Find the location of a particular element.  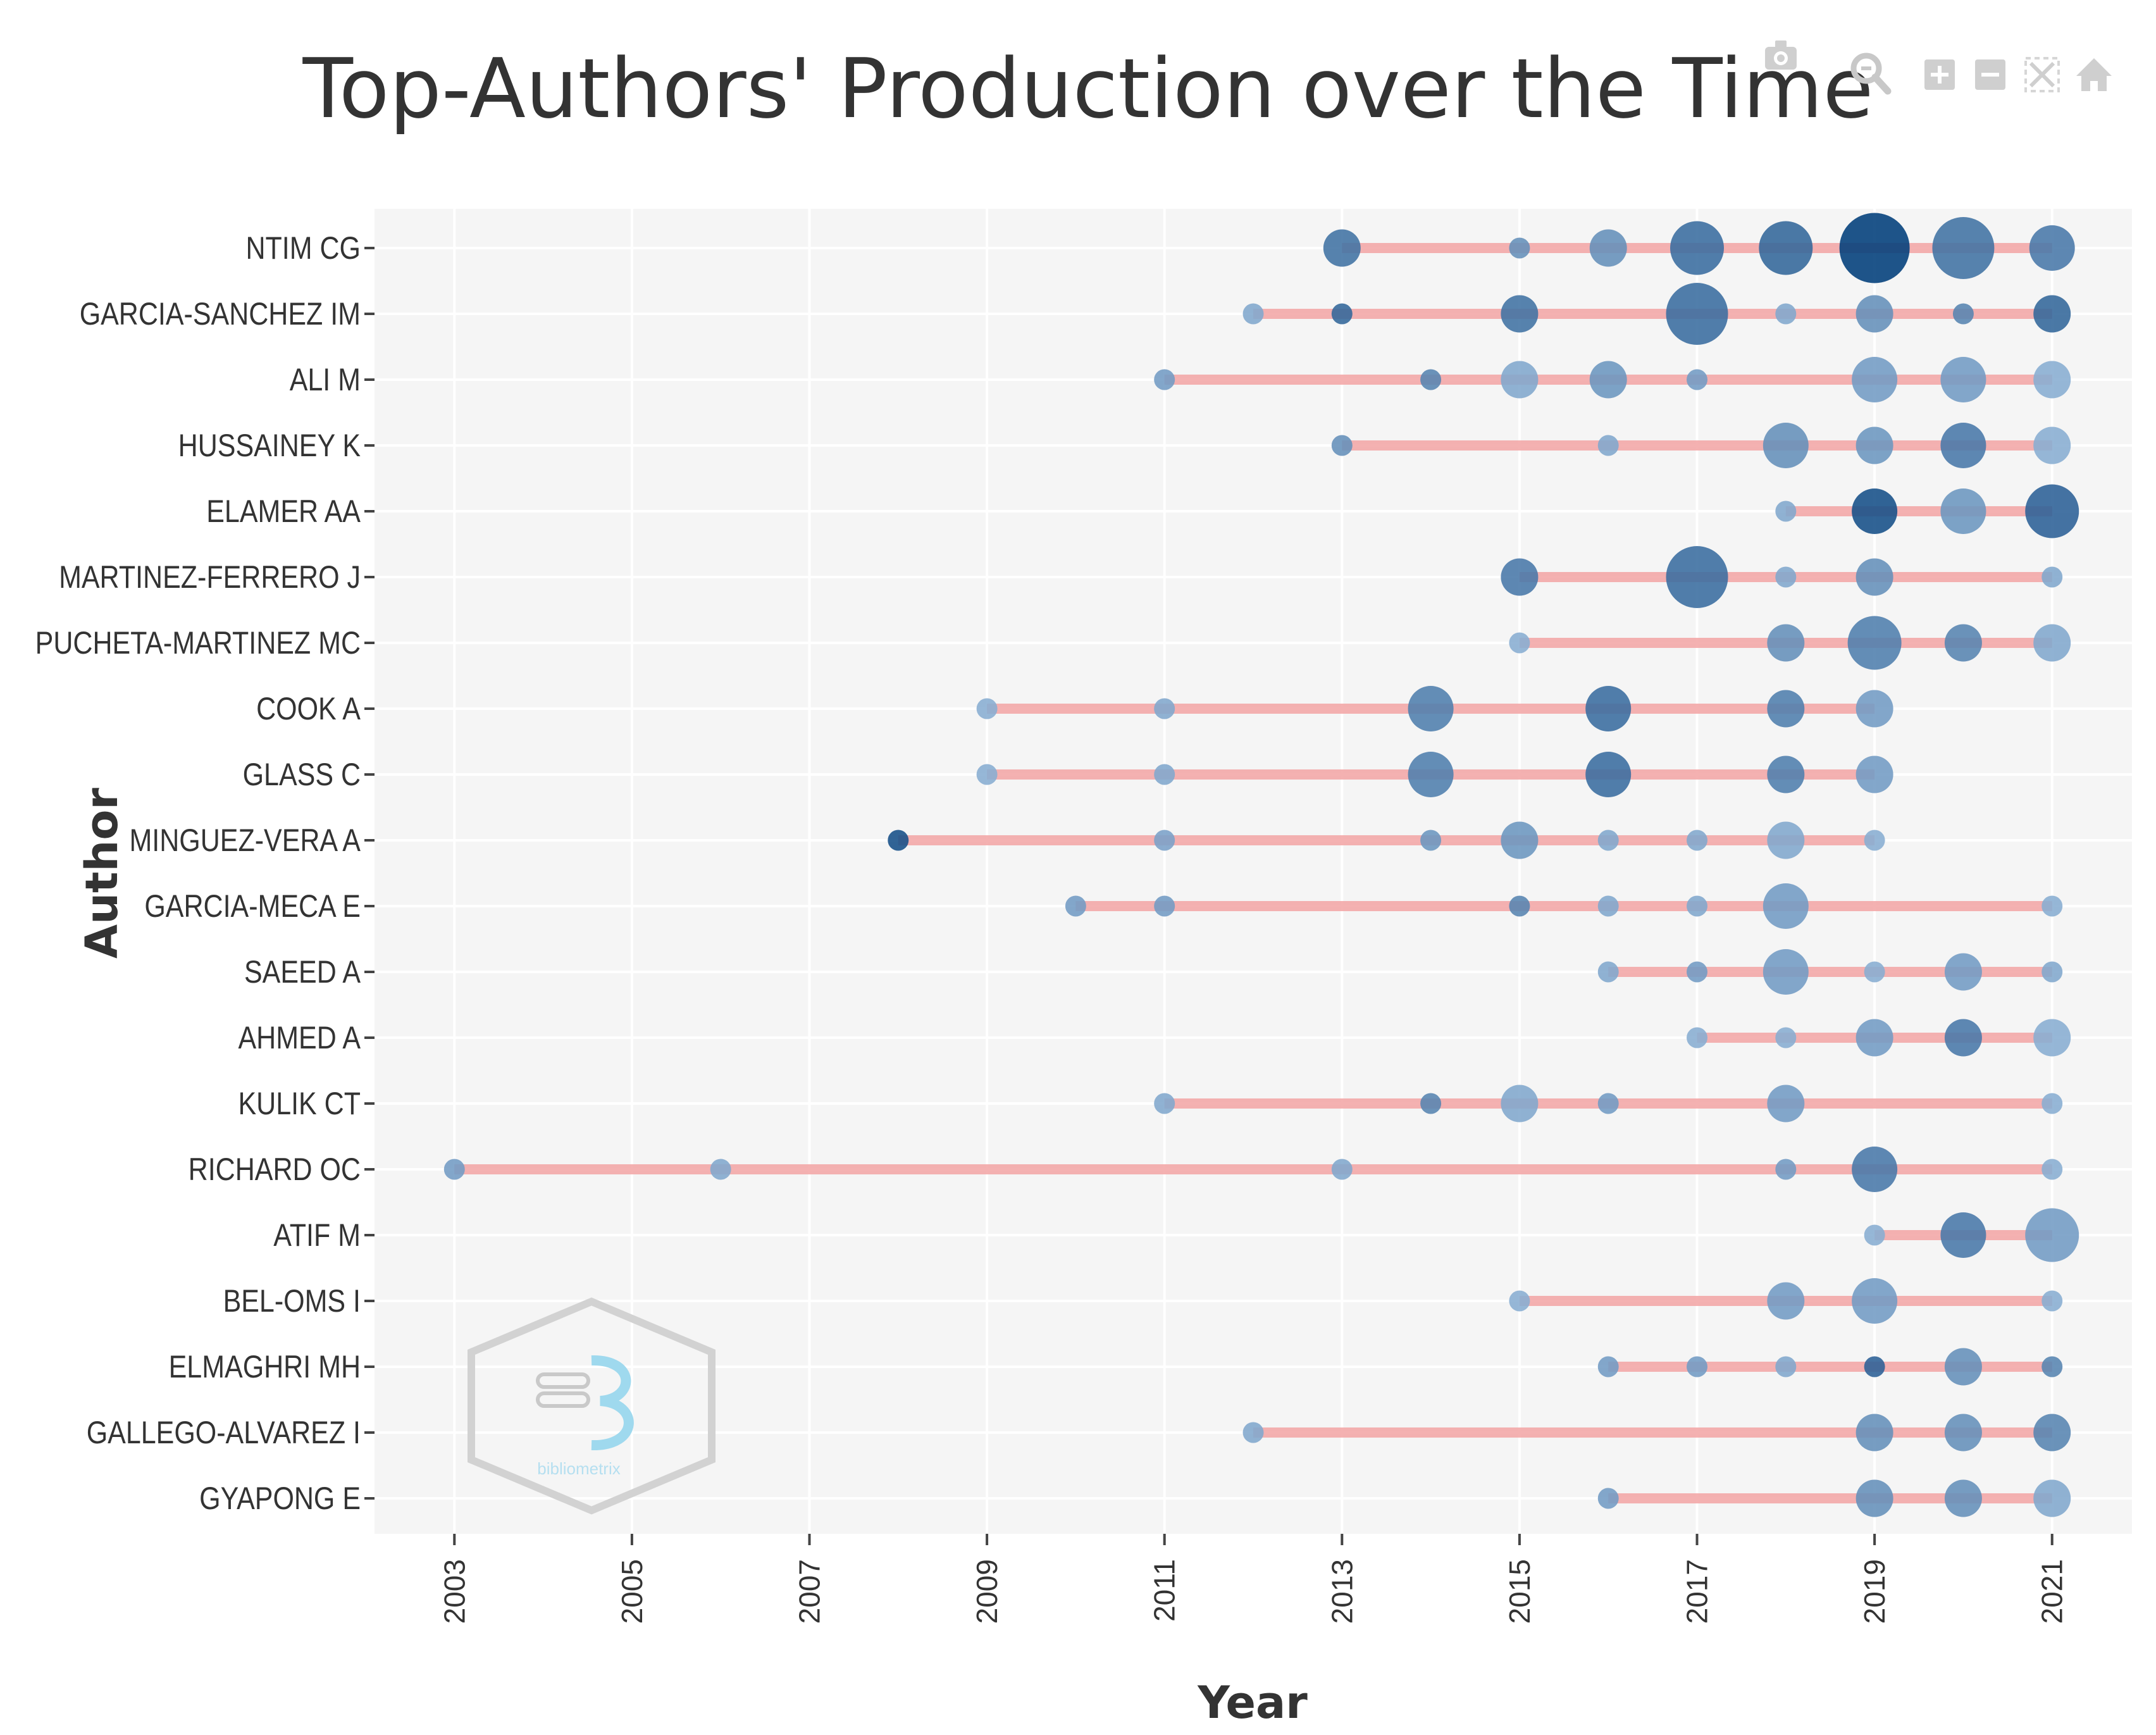

x-tick-label: 2005 is located at coordinates (632, 1591).